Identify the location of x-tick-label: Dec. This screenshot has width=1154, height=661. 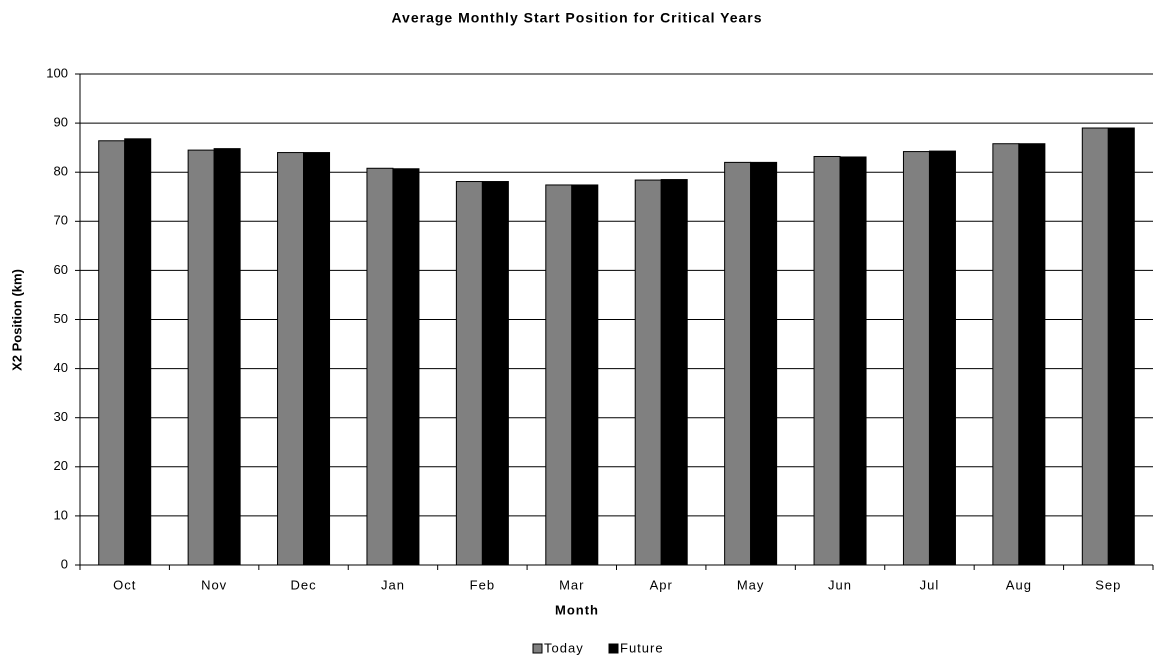
(303, 584).